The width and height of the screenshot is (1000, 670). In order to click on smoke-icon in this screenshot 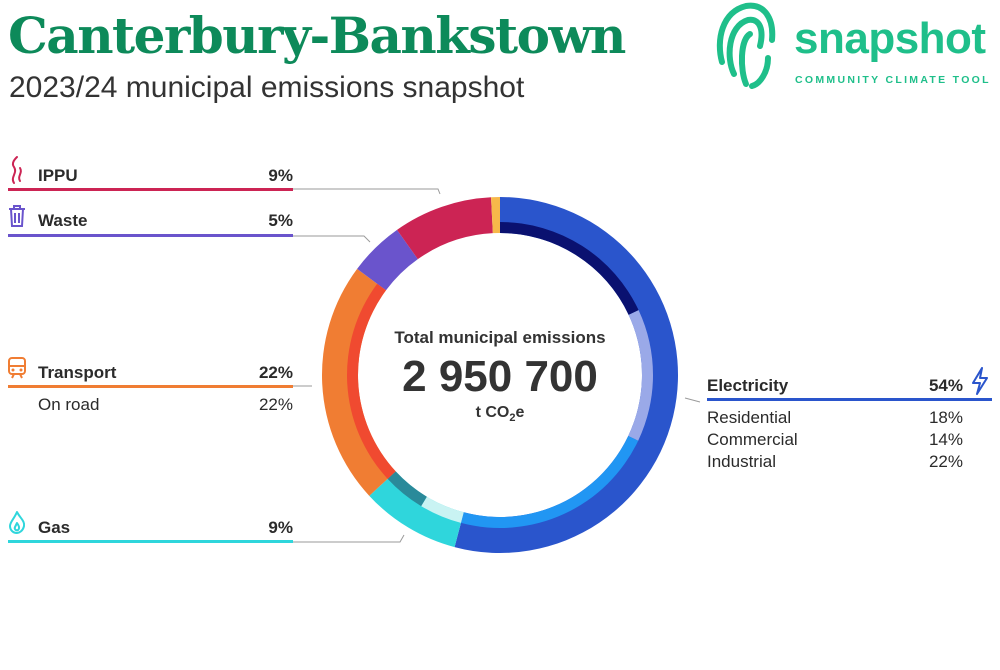, I will do `click(16, 170)`.